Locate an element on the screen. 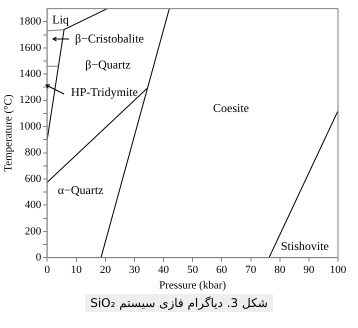 The width and height of the screenshot is (358, 328). y-tick-label: 200 is located at coordinates (33, 231).